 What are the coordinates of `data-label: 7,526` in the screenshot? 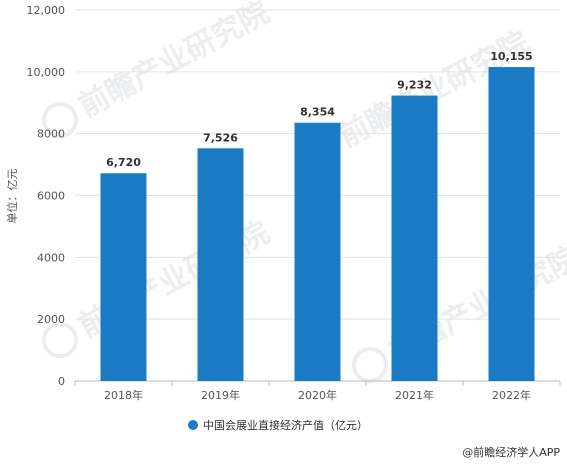 It's located at (220, 137).